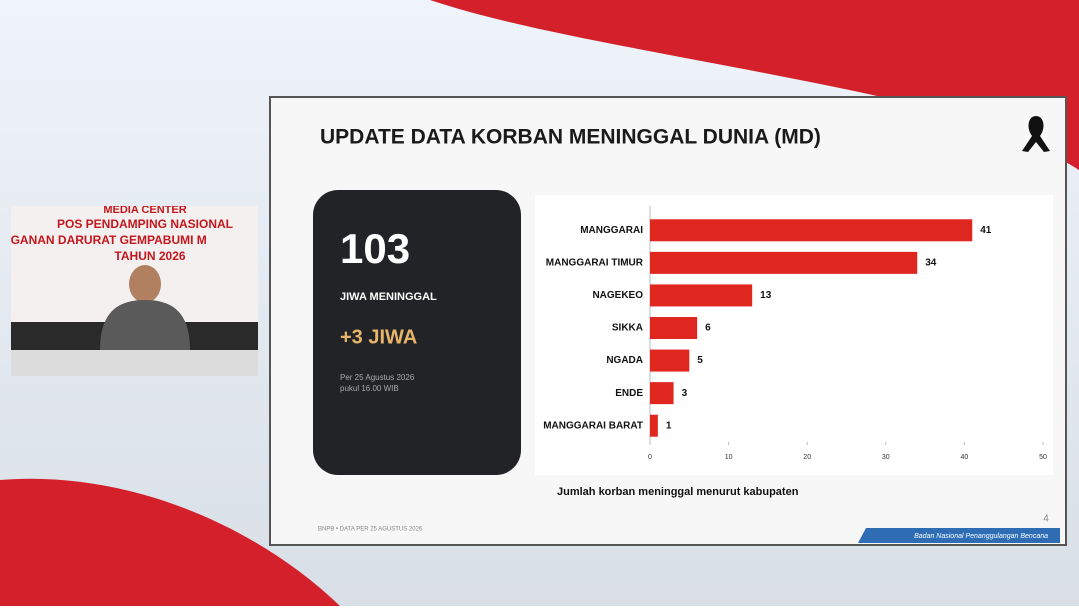  I want to click on banner-line: POS PENDAMPING NASIONAL, so click(145, 224).